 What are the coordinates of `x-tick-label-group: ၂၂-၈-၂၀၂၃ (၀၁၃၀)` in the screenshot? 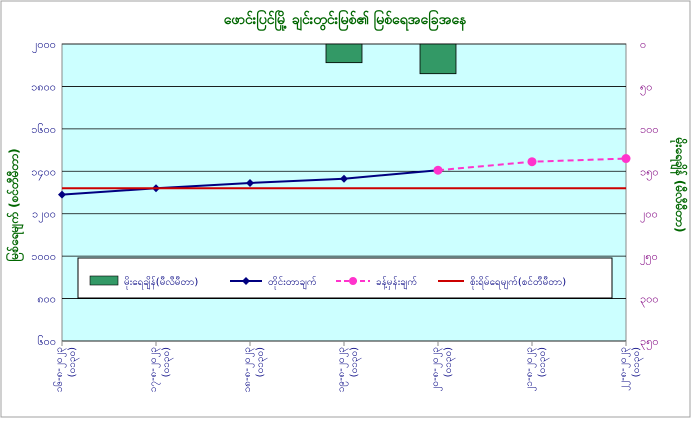 It's located at (631, 369).